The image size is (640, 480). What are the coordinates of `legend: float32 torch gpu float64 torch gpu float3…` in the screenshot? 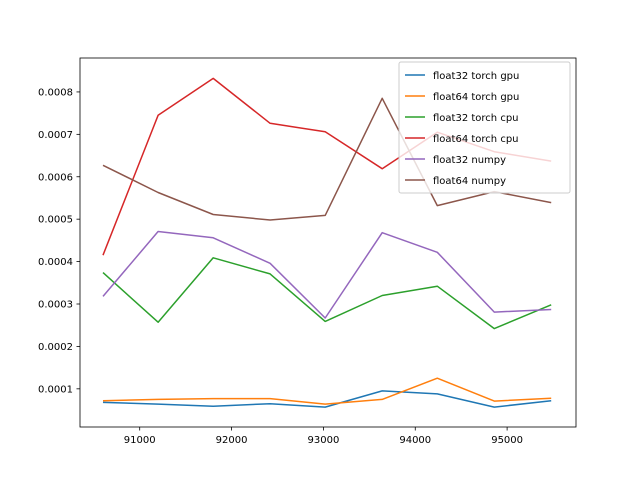 It's located at (484, 127).